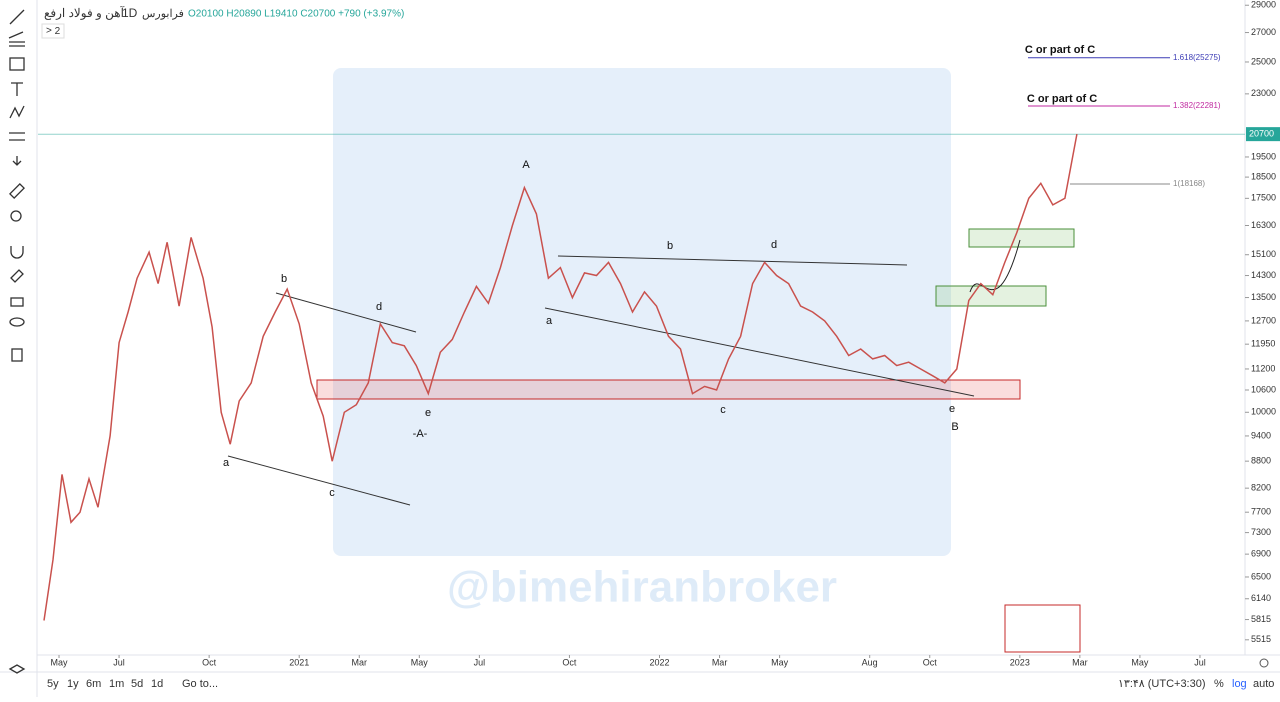  I want to click on y-tick-label: 7300, so click(1261, 532).